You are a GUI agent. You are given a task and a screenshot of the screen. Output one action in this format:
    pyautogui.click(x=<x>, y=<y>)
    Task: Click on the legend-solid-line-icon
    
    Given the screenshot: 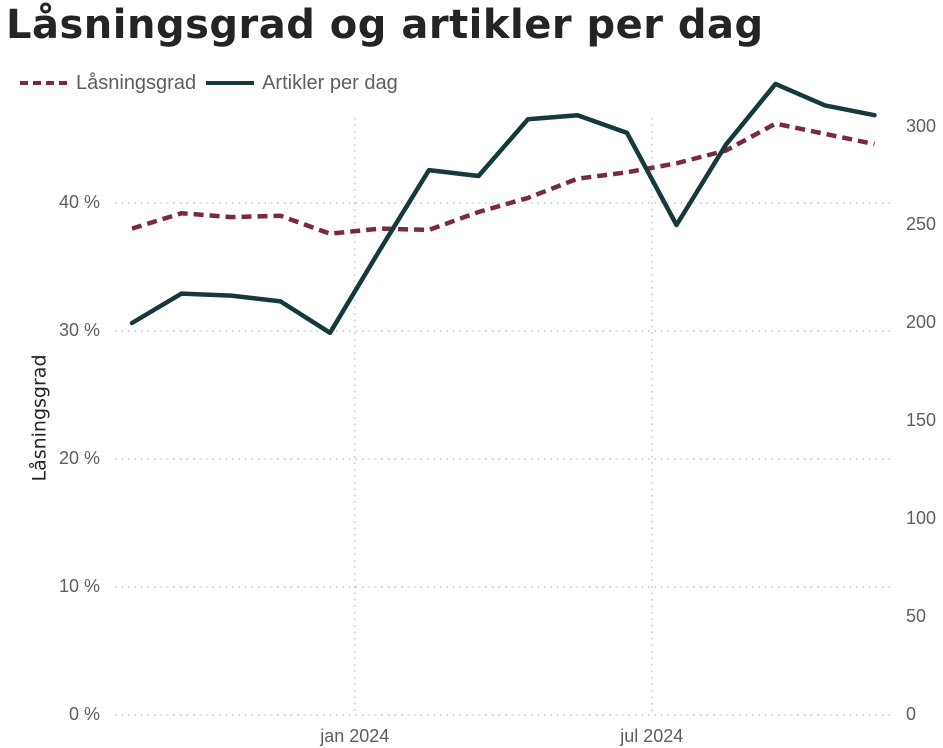 What is the action you would take?
    pyautogui.click(x=230, y=83)
    